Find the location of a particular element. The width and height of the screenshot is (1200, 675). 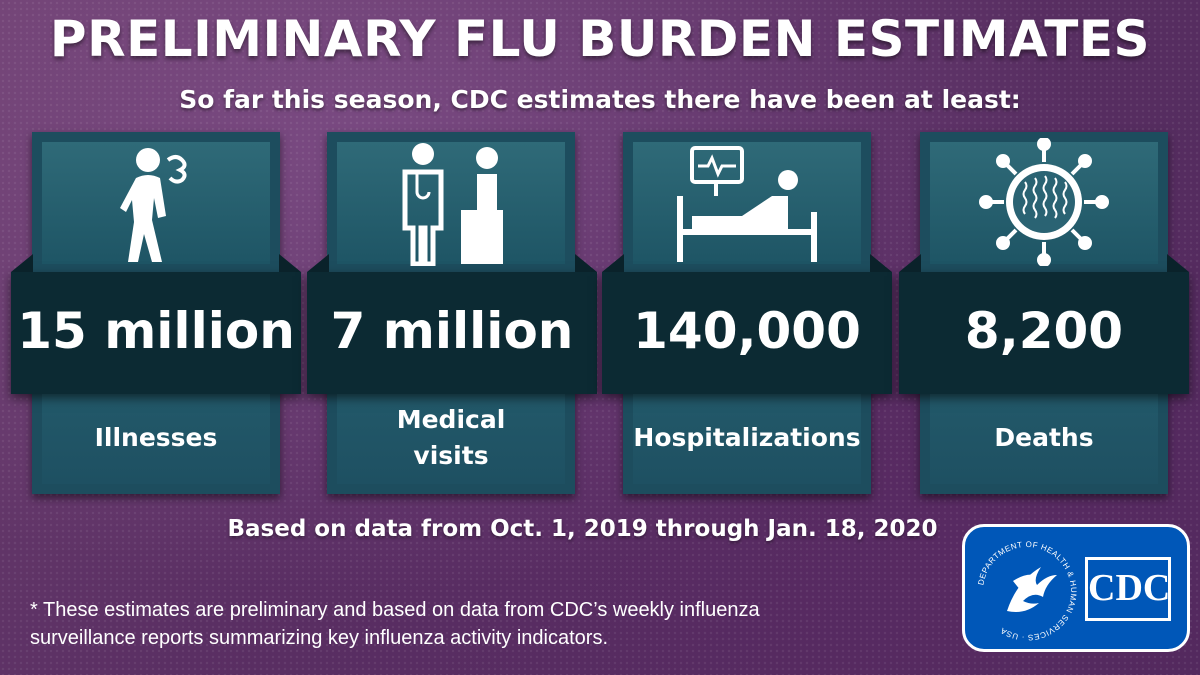

value-illnesses: 15 million is located at coordinates (156, 331).